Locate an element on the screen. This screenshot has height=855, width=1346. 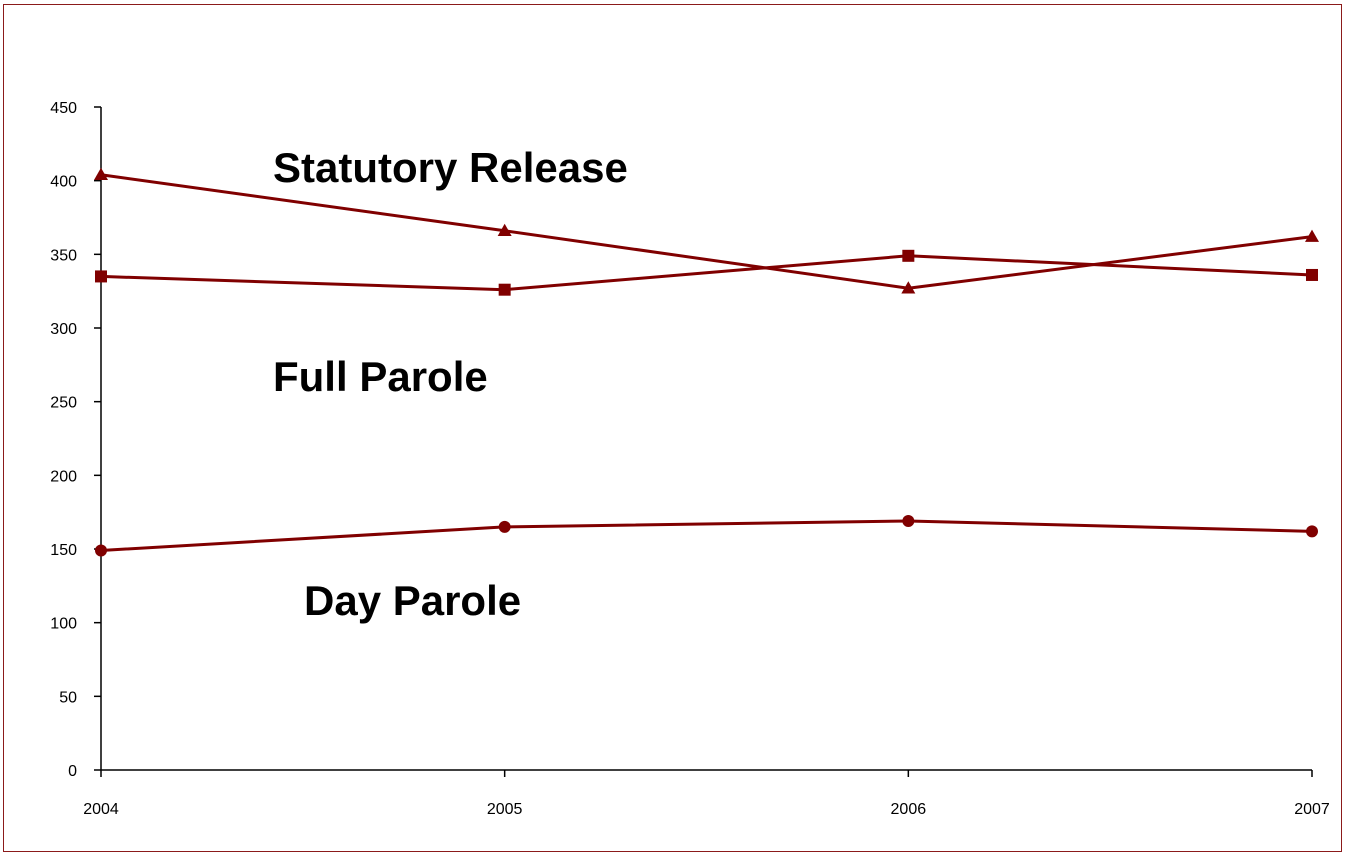
y-tick-label: 400 is located at coordinates (63, 182).